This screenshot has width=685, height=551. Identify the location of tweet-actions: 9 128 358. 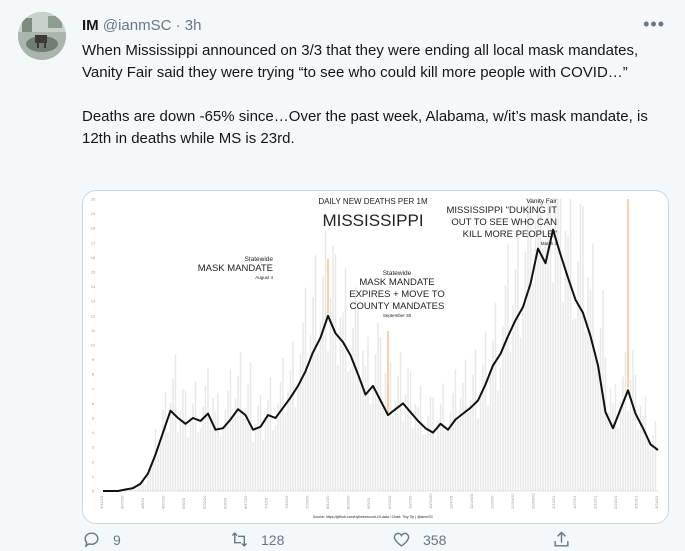
(362, 540).